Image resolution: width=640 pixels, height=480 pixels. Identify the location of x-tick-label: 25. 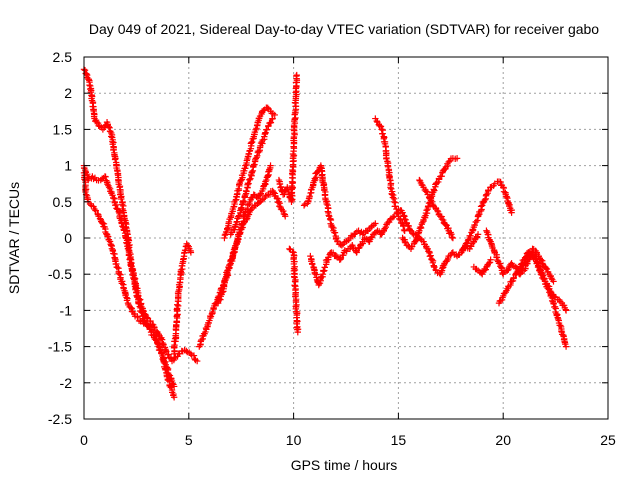
(608, 440).